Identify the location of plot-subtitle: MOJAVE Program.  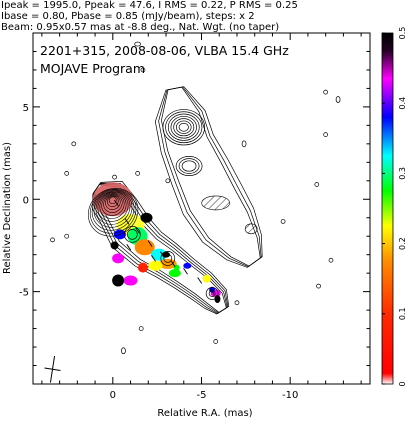
(92, 68).